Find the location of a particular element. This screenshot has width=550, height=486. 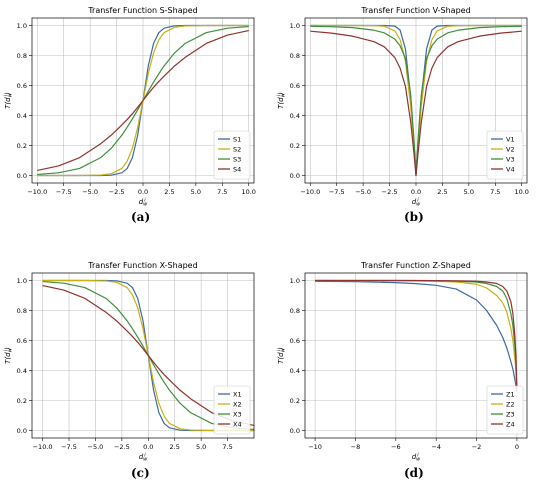

legend-label: X2 is located at coordinates (237, 404).